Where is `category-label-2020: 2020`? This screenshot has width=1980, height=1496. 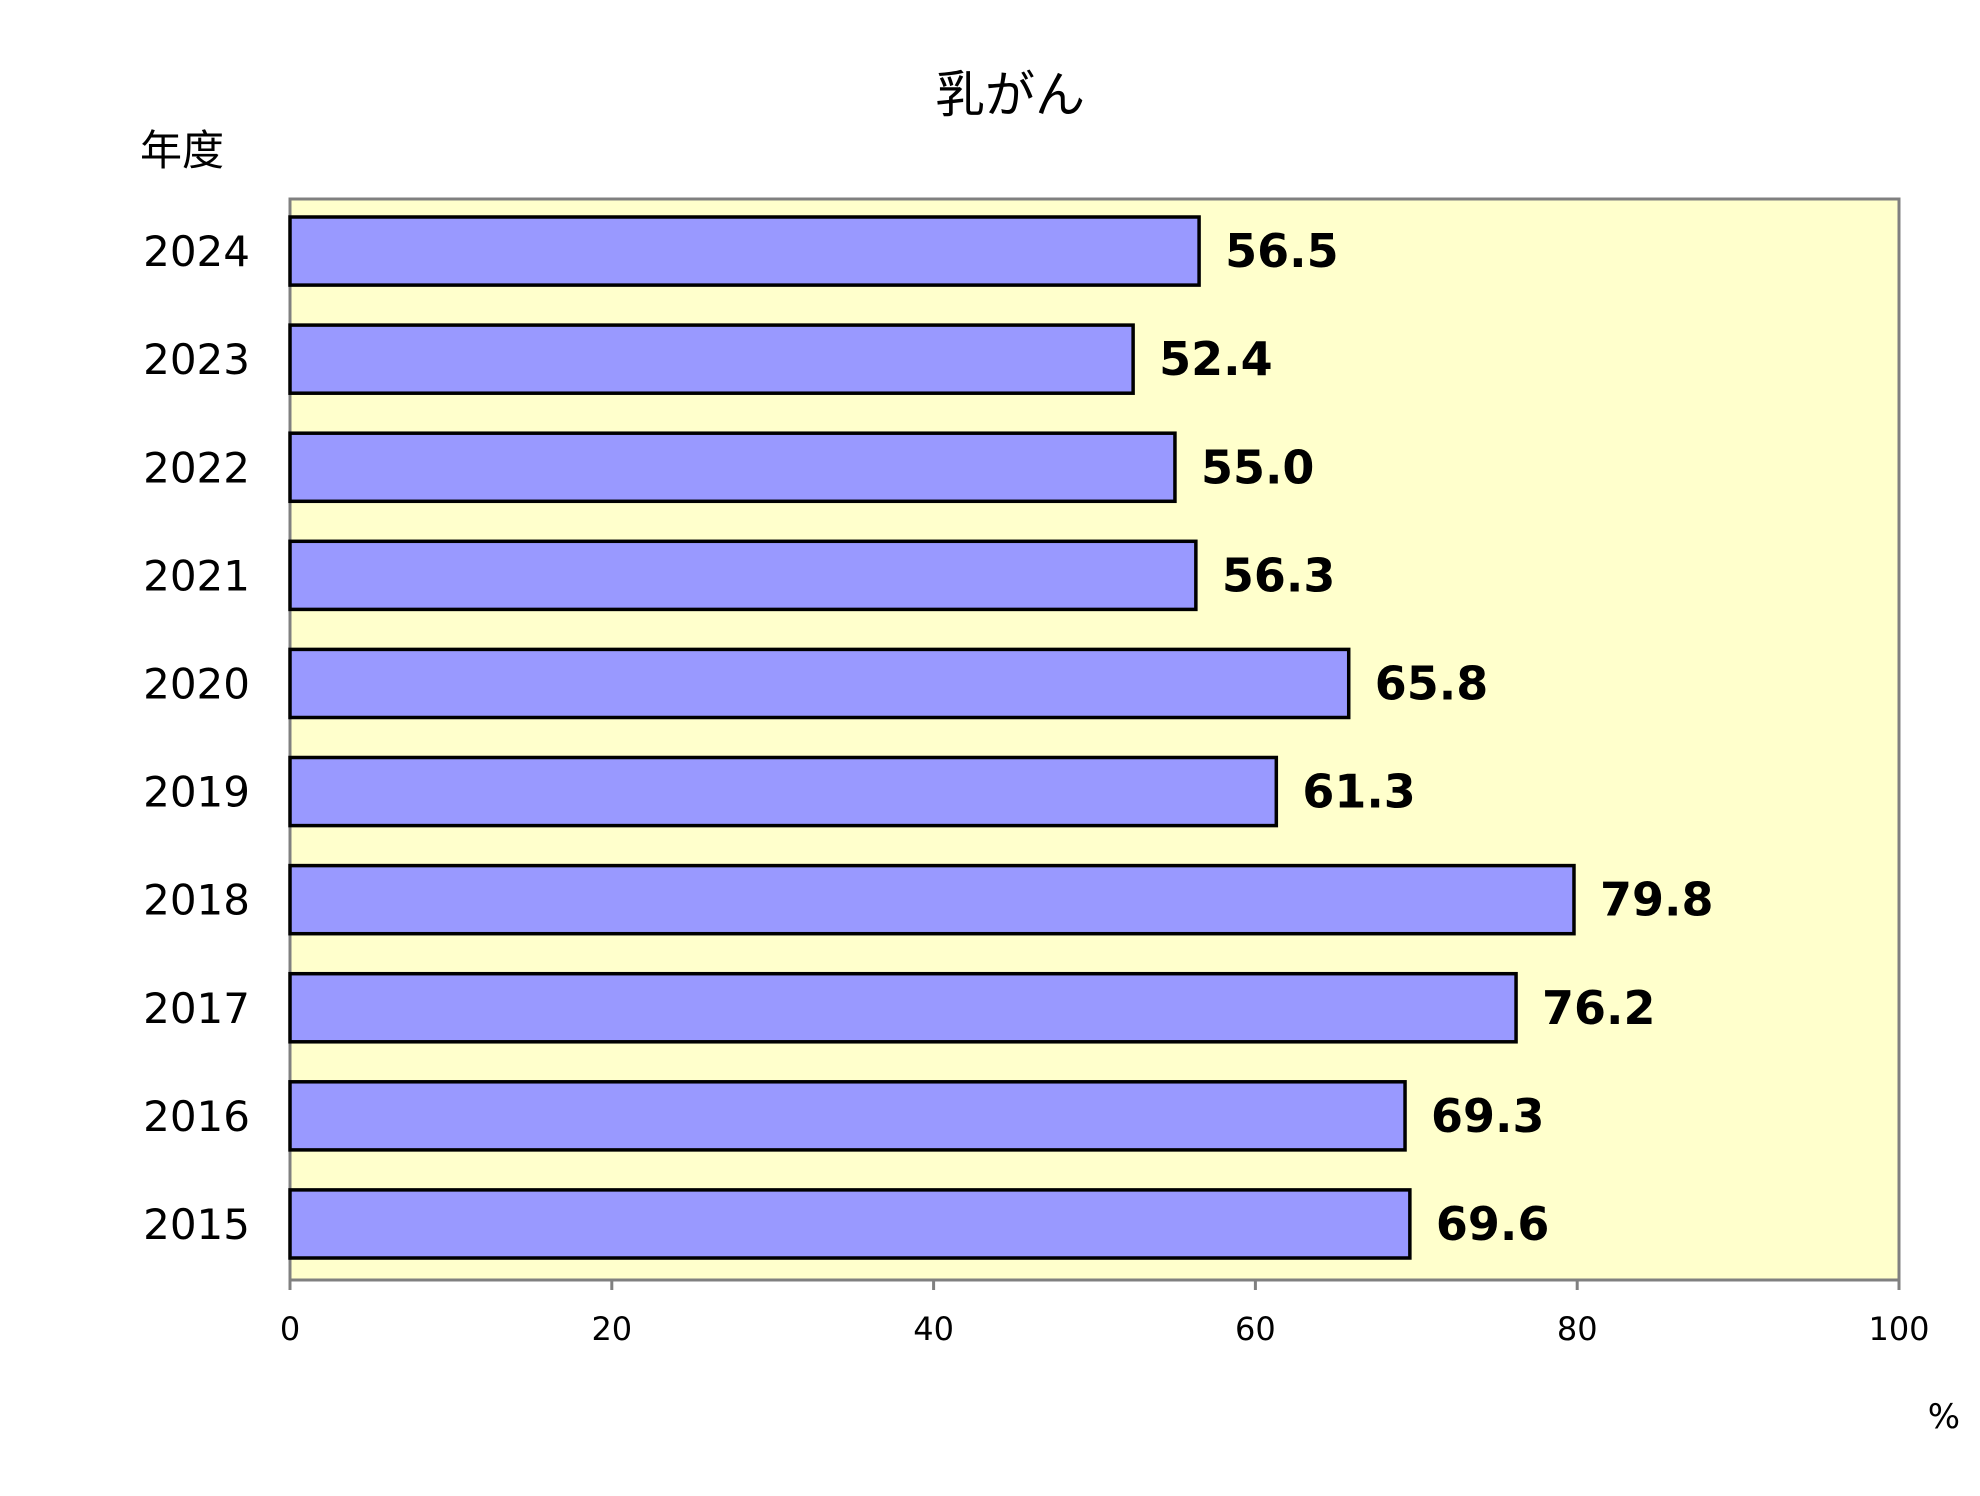
category-label-2020: 2020 is located at coordinates (196, 683).